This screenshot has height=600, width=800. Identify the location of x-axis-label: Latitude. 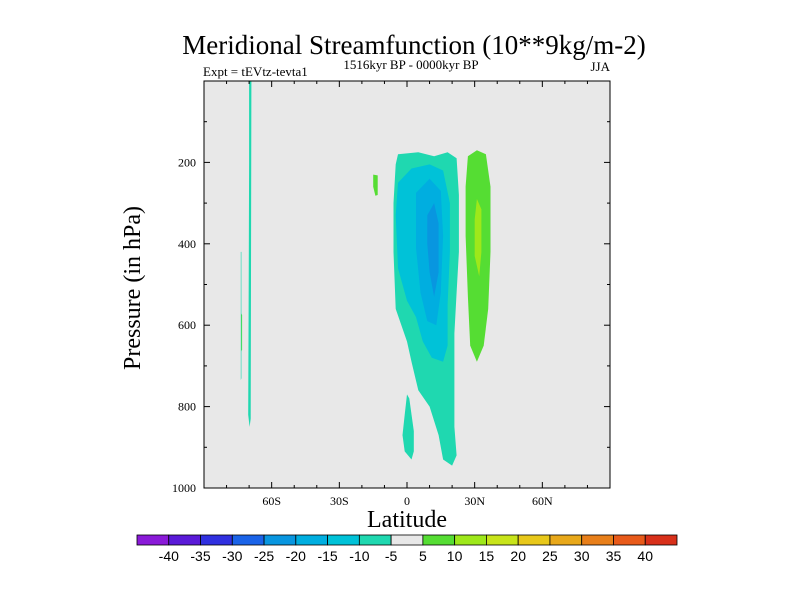
(407, 520).